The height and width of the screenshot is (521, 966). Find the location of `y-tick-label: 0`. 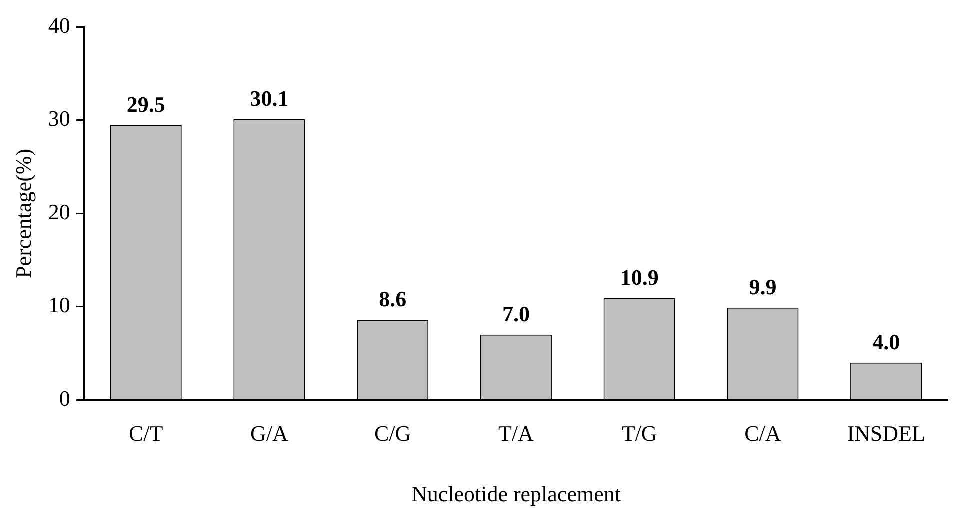

y-tick-label: 0 is located at coordinates (64, 398).